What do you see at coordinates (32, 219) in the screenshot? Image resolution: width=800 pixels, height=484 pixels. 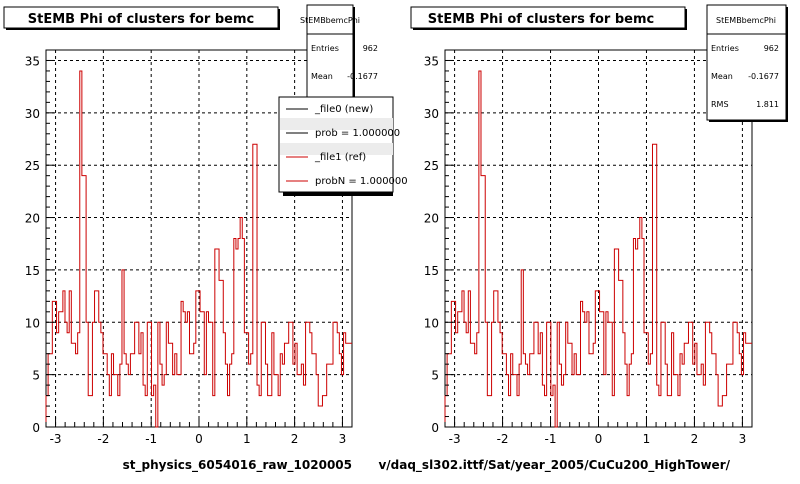 I see `y-tick-label: 20` at bounding box center [32, 219].